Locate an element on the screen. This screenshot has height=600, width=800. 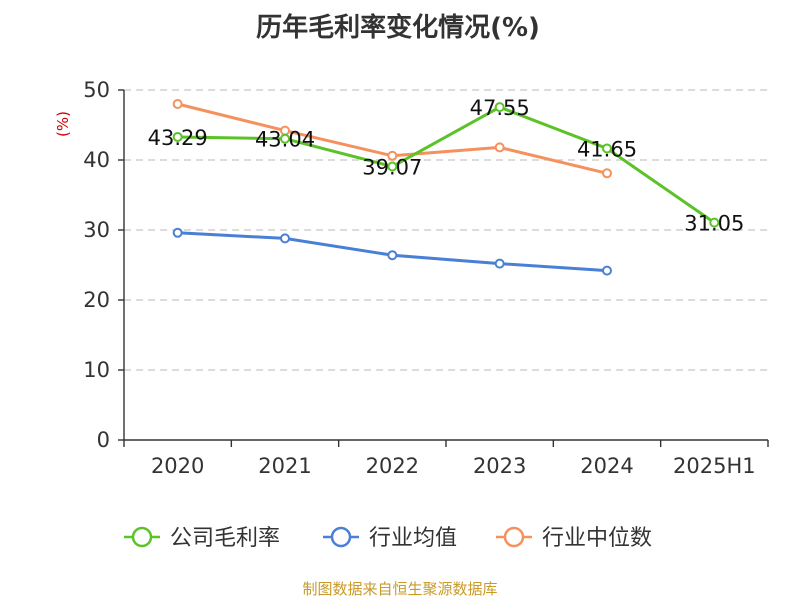
series-0-point-2024 is located at coordinates (607, 148).